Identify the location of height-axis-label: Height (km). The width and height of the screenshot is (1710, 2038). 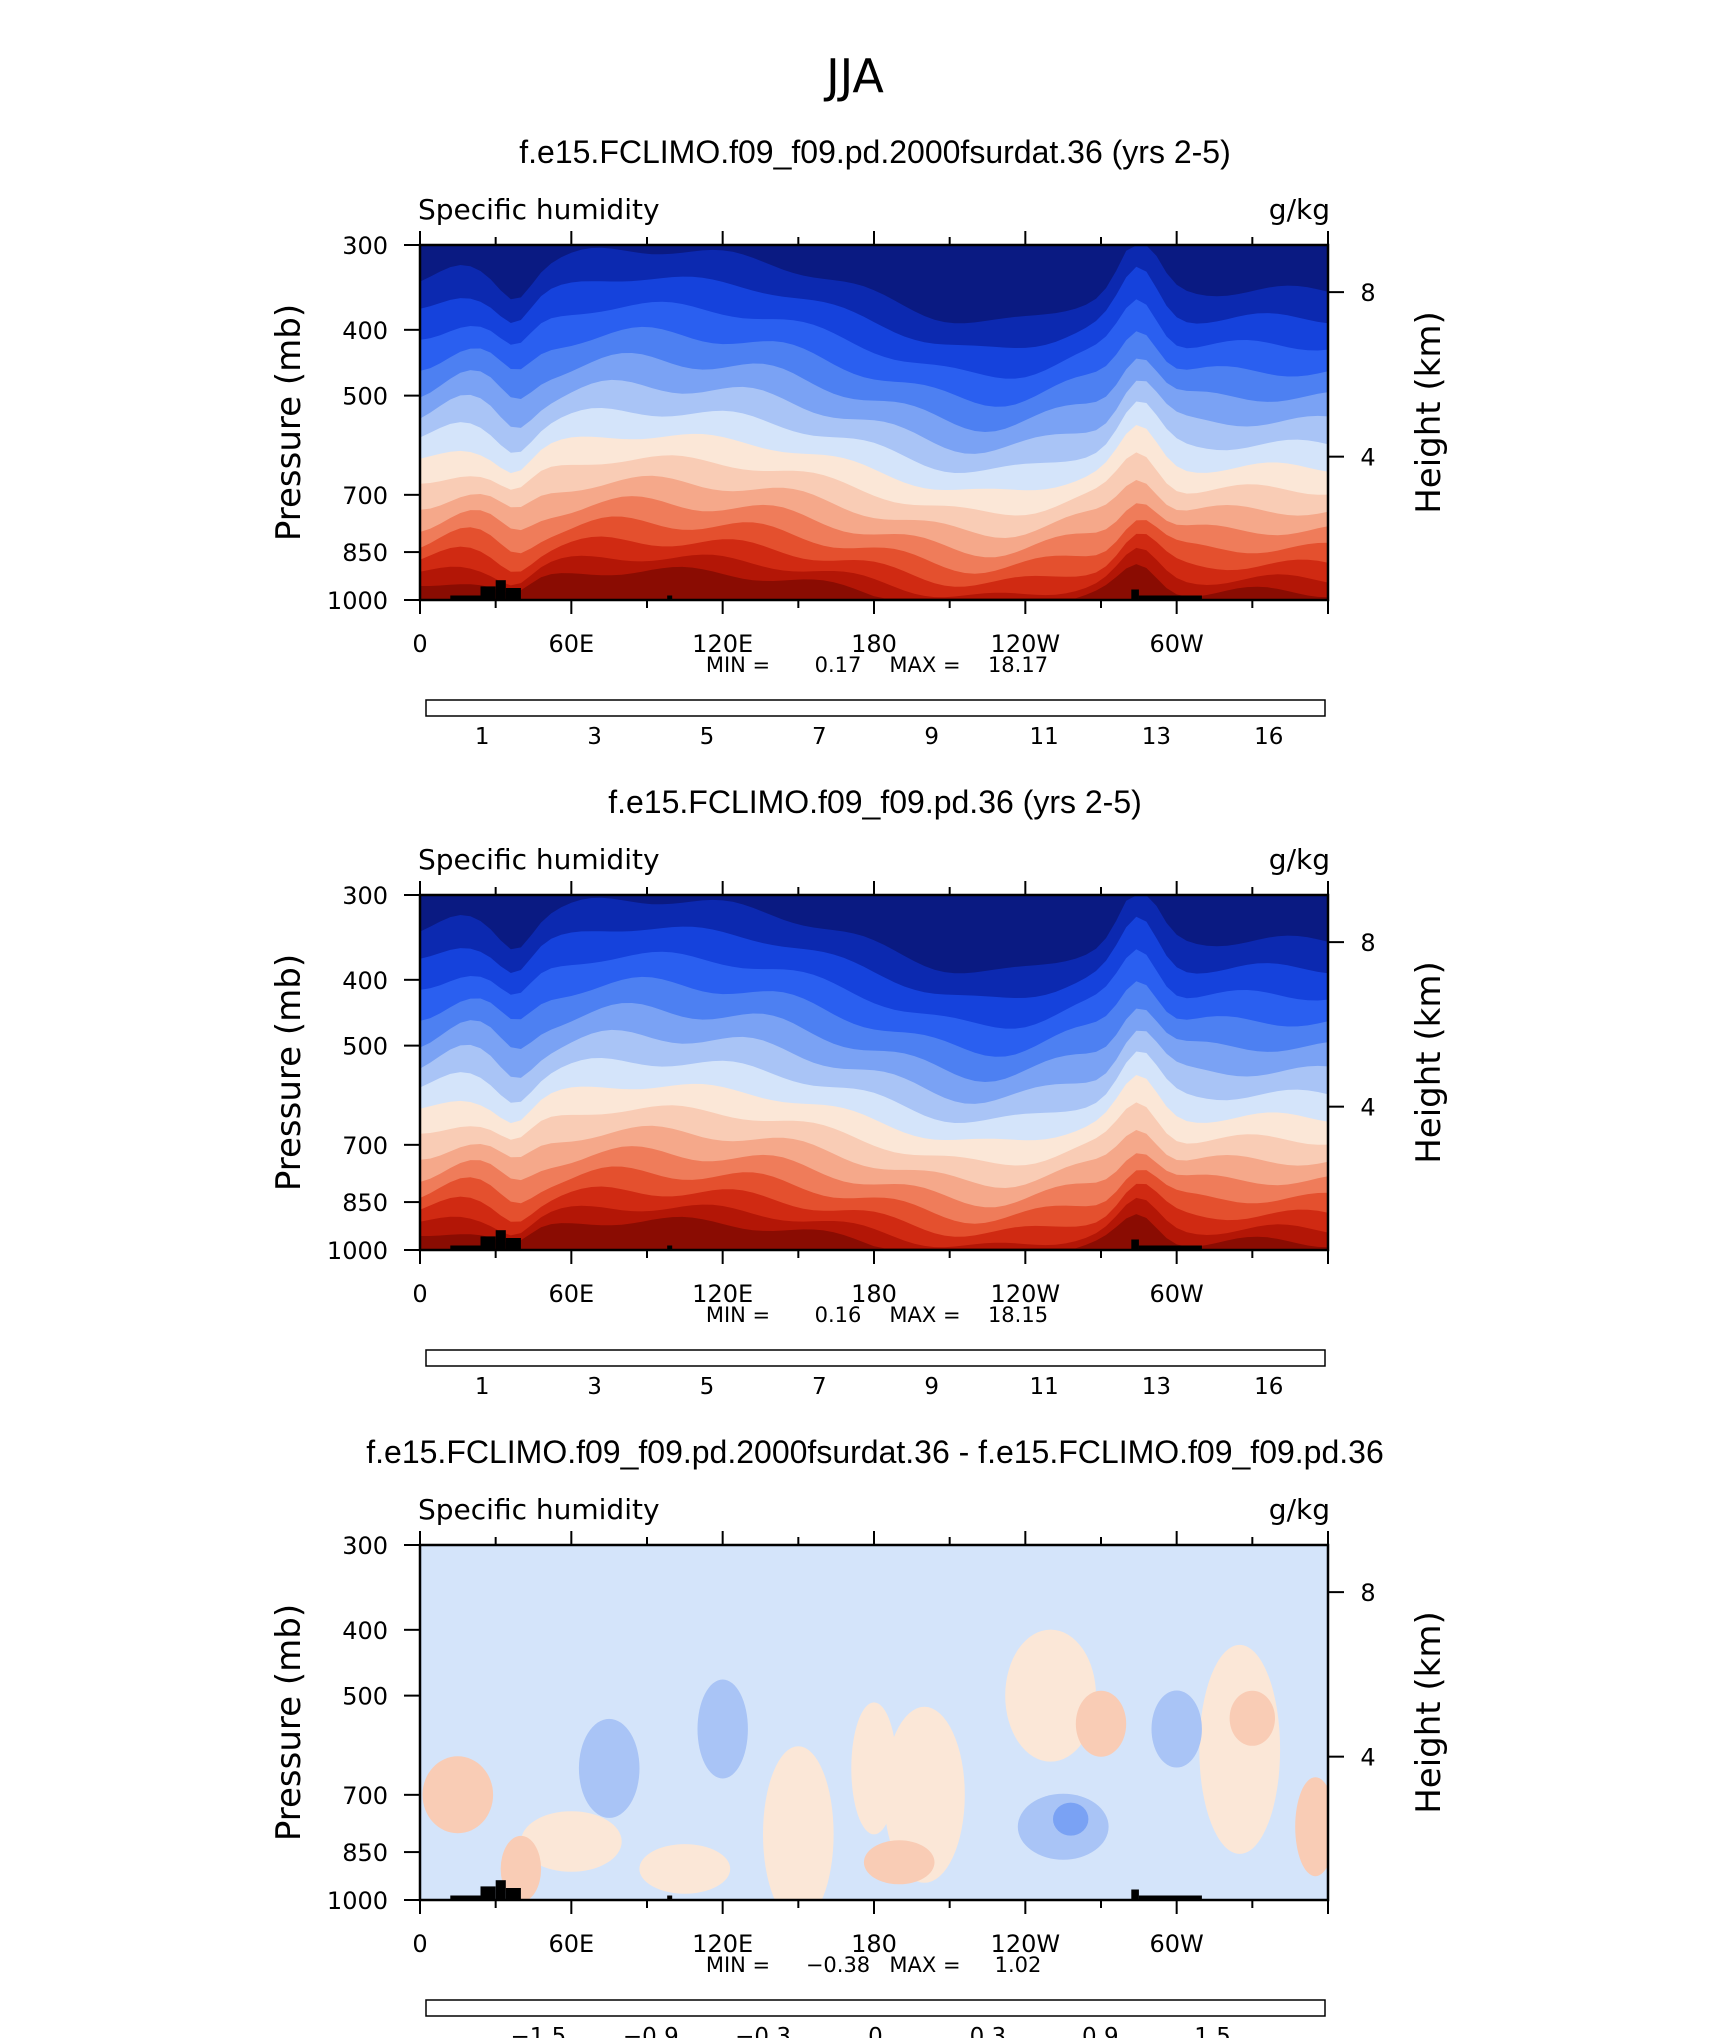
(1429, 1712).